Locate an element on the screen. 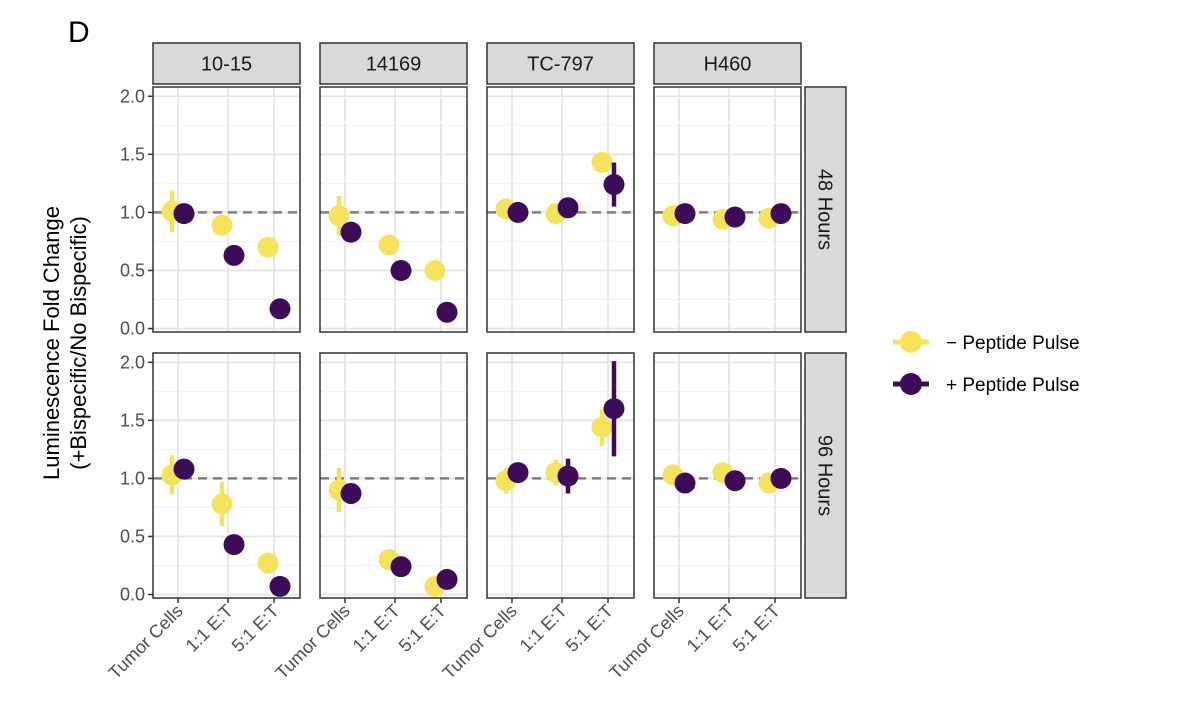  legend-key-dot-plus is located at coordinates (911, 384).